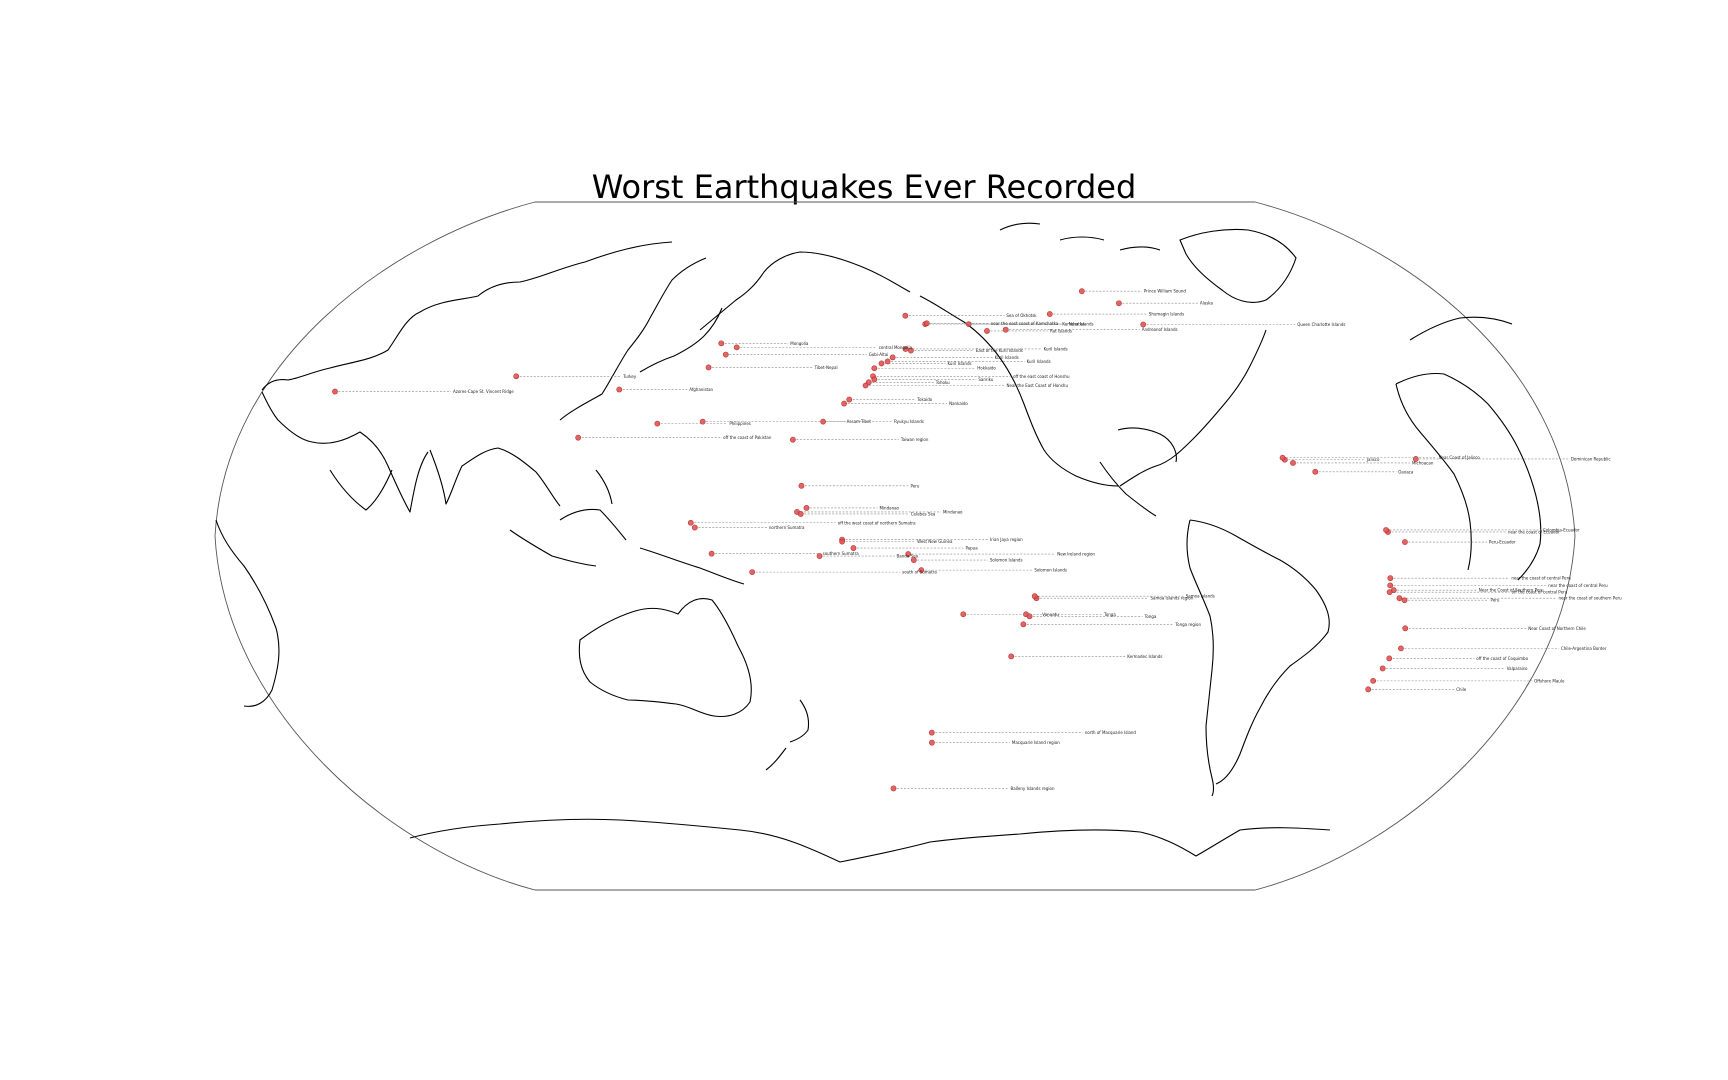 The image size is (1728, 1080). I want to click on earthquake-label: Hokkaido, so click(986, 368).